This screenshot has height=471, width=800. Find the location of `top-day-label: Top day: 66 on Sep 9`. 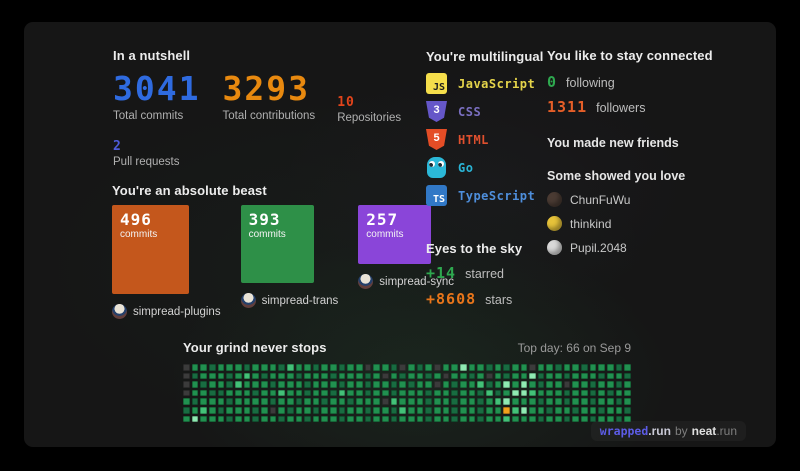

top-day-label: Top day: 66 on Sep 9 is located at coordinates (574, 348).